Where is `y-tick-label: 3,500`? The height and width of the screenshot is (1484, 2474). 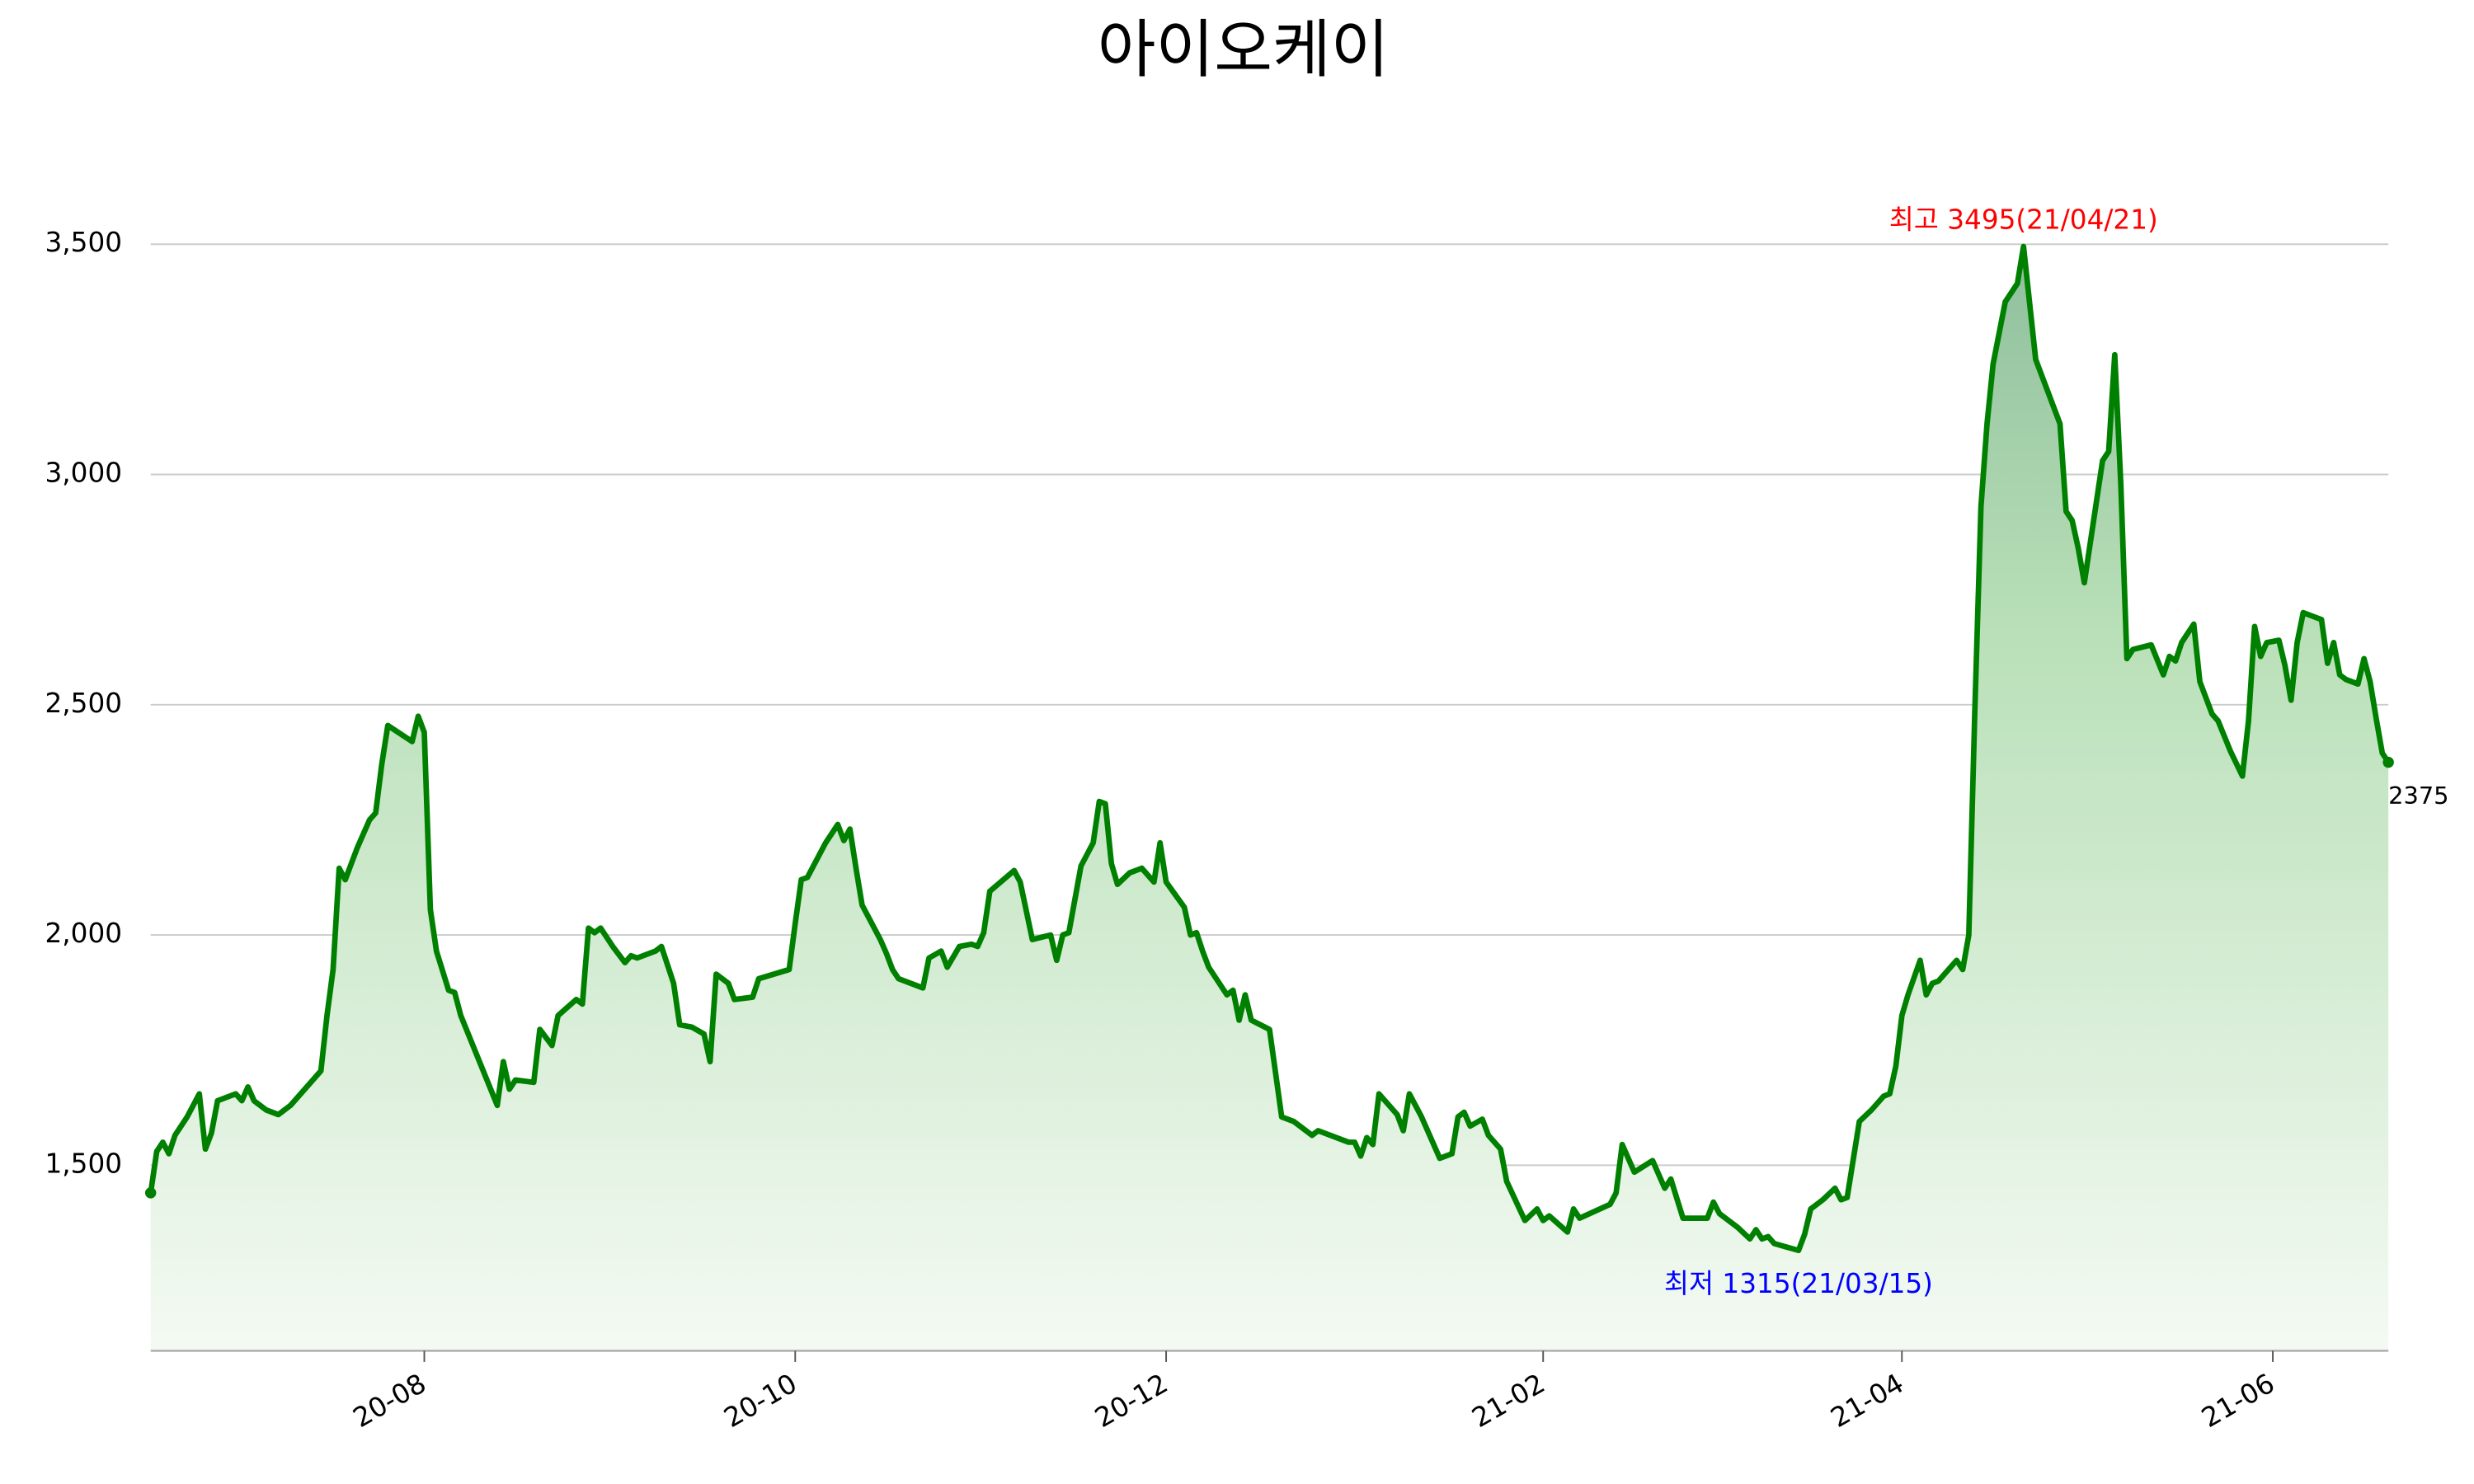 y-tick-label: 3,500 is located at coordinates (83, 242).